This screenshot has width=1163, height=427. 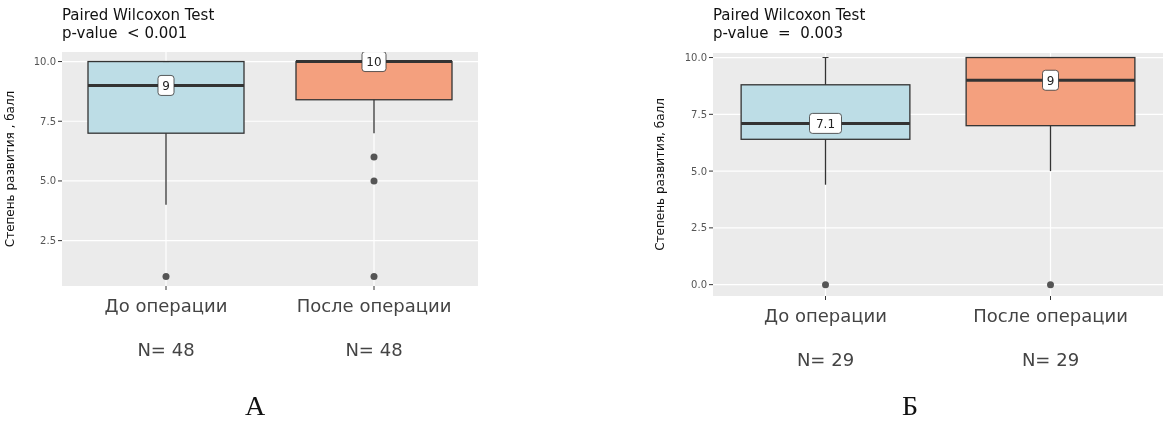 I want to click on y-axis-title: Степень развития, балл, so click(x=660, y=174).